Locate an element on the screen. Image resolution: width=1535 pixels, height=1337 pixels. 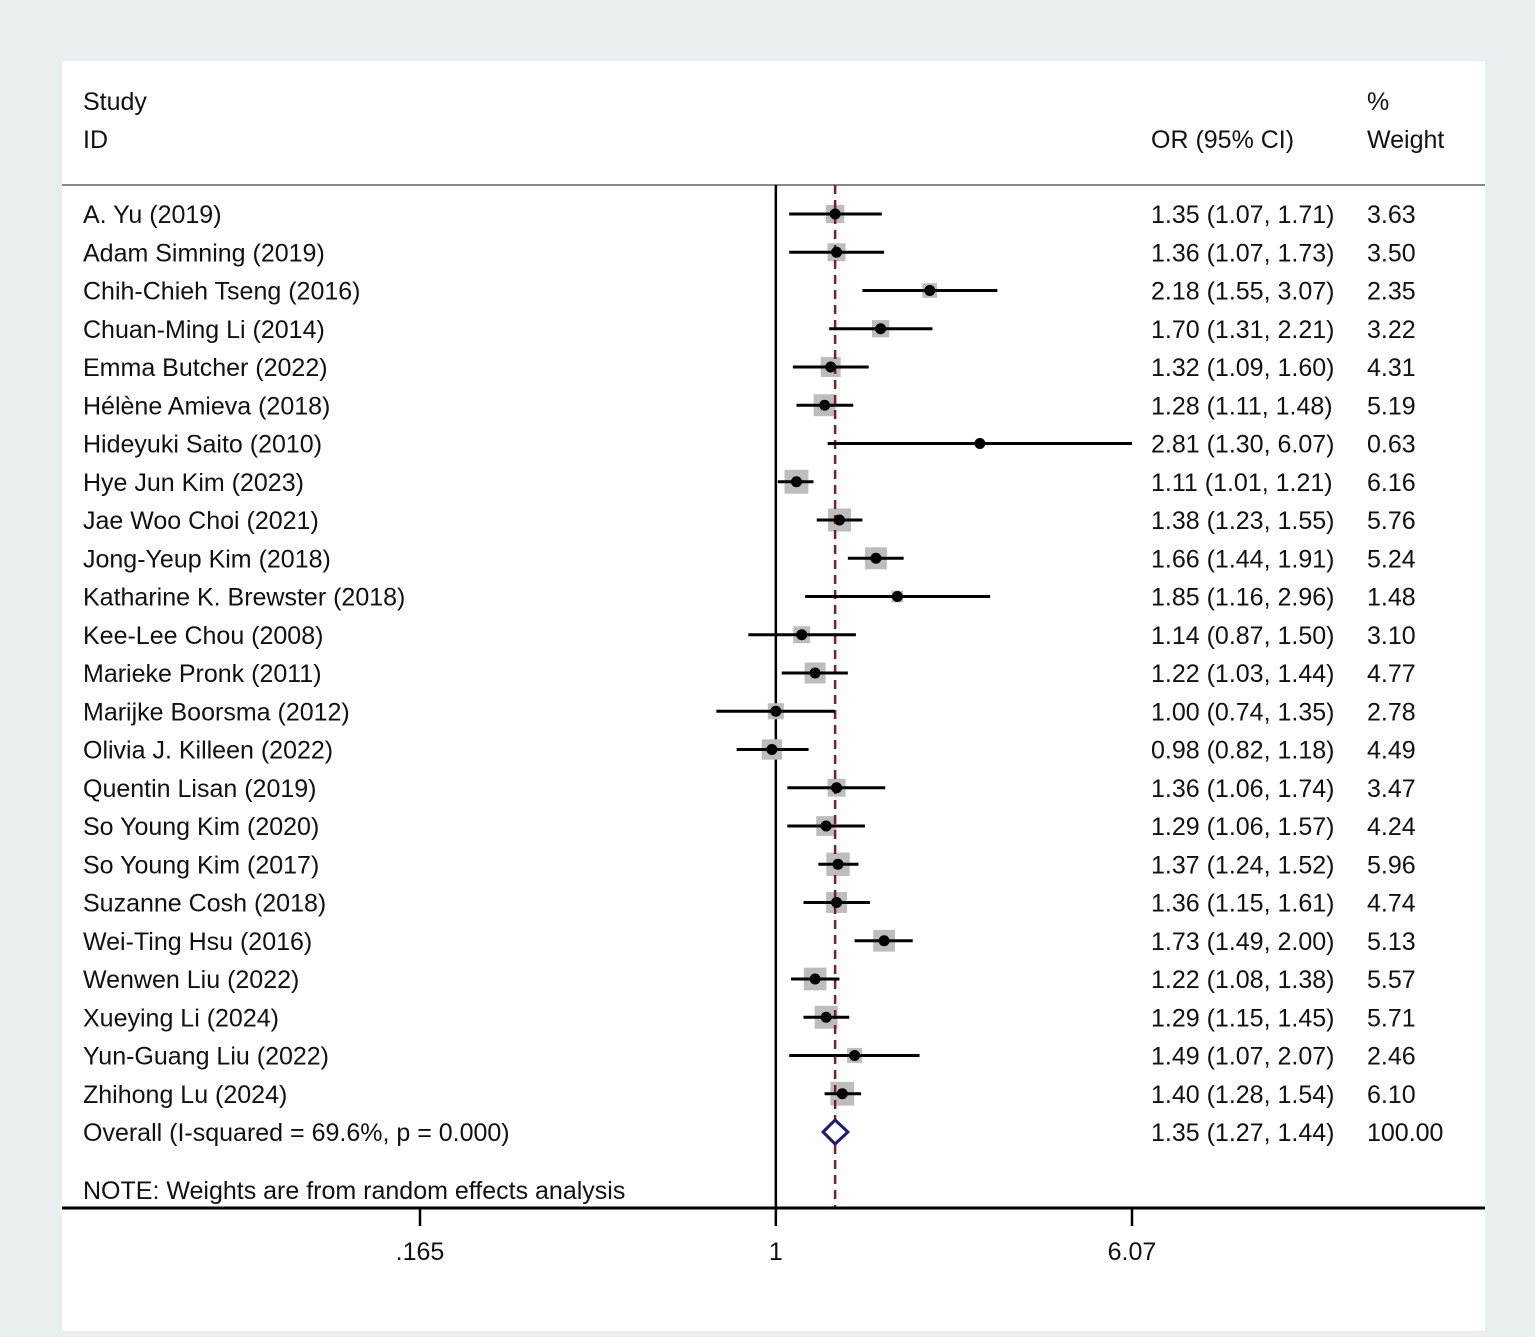
ci-text: 1.40 (1.28, 1.54) is located at coordinates (1242, 1095).